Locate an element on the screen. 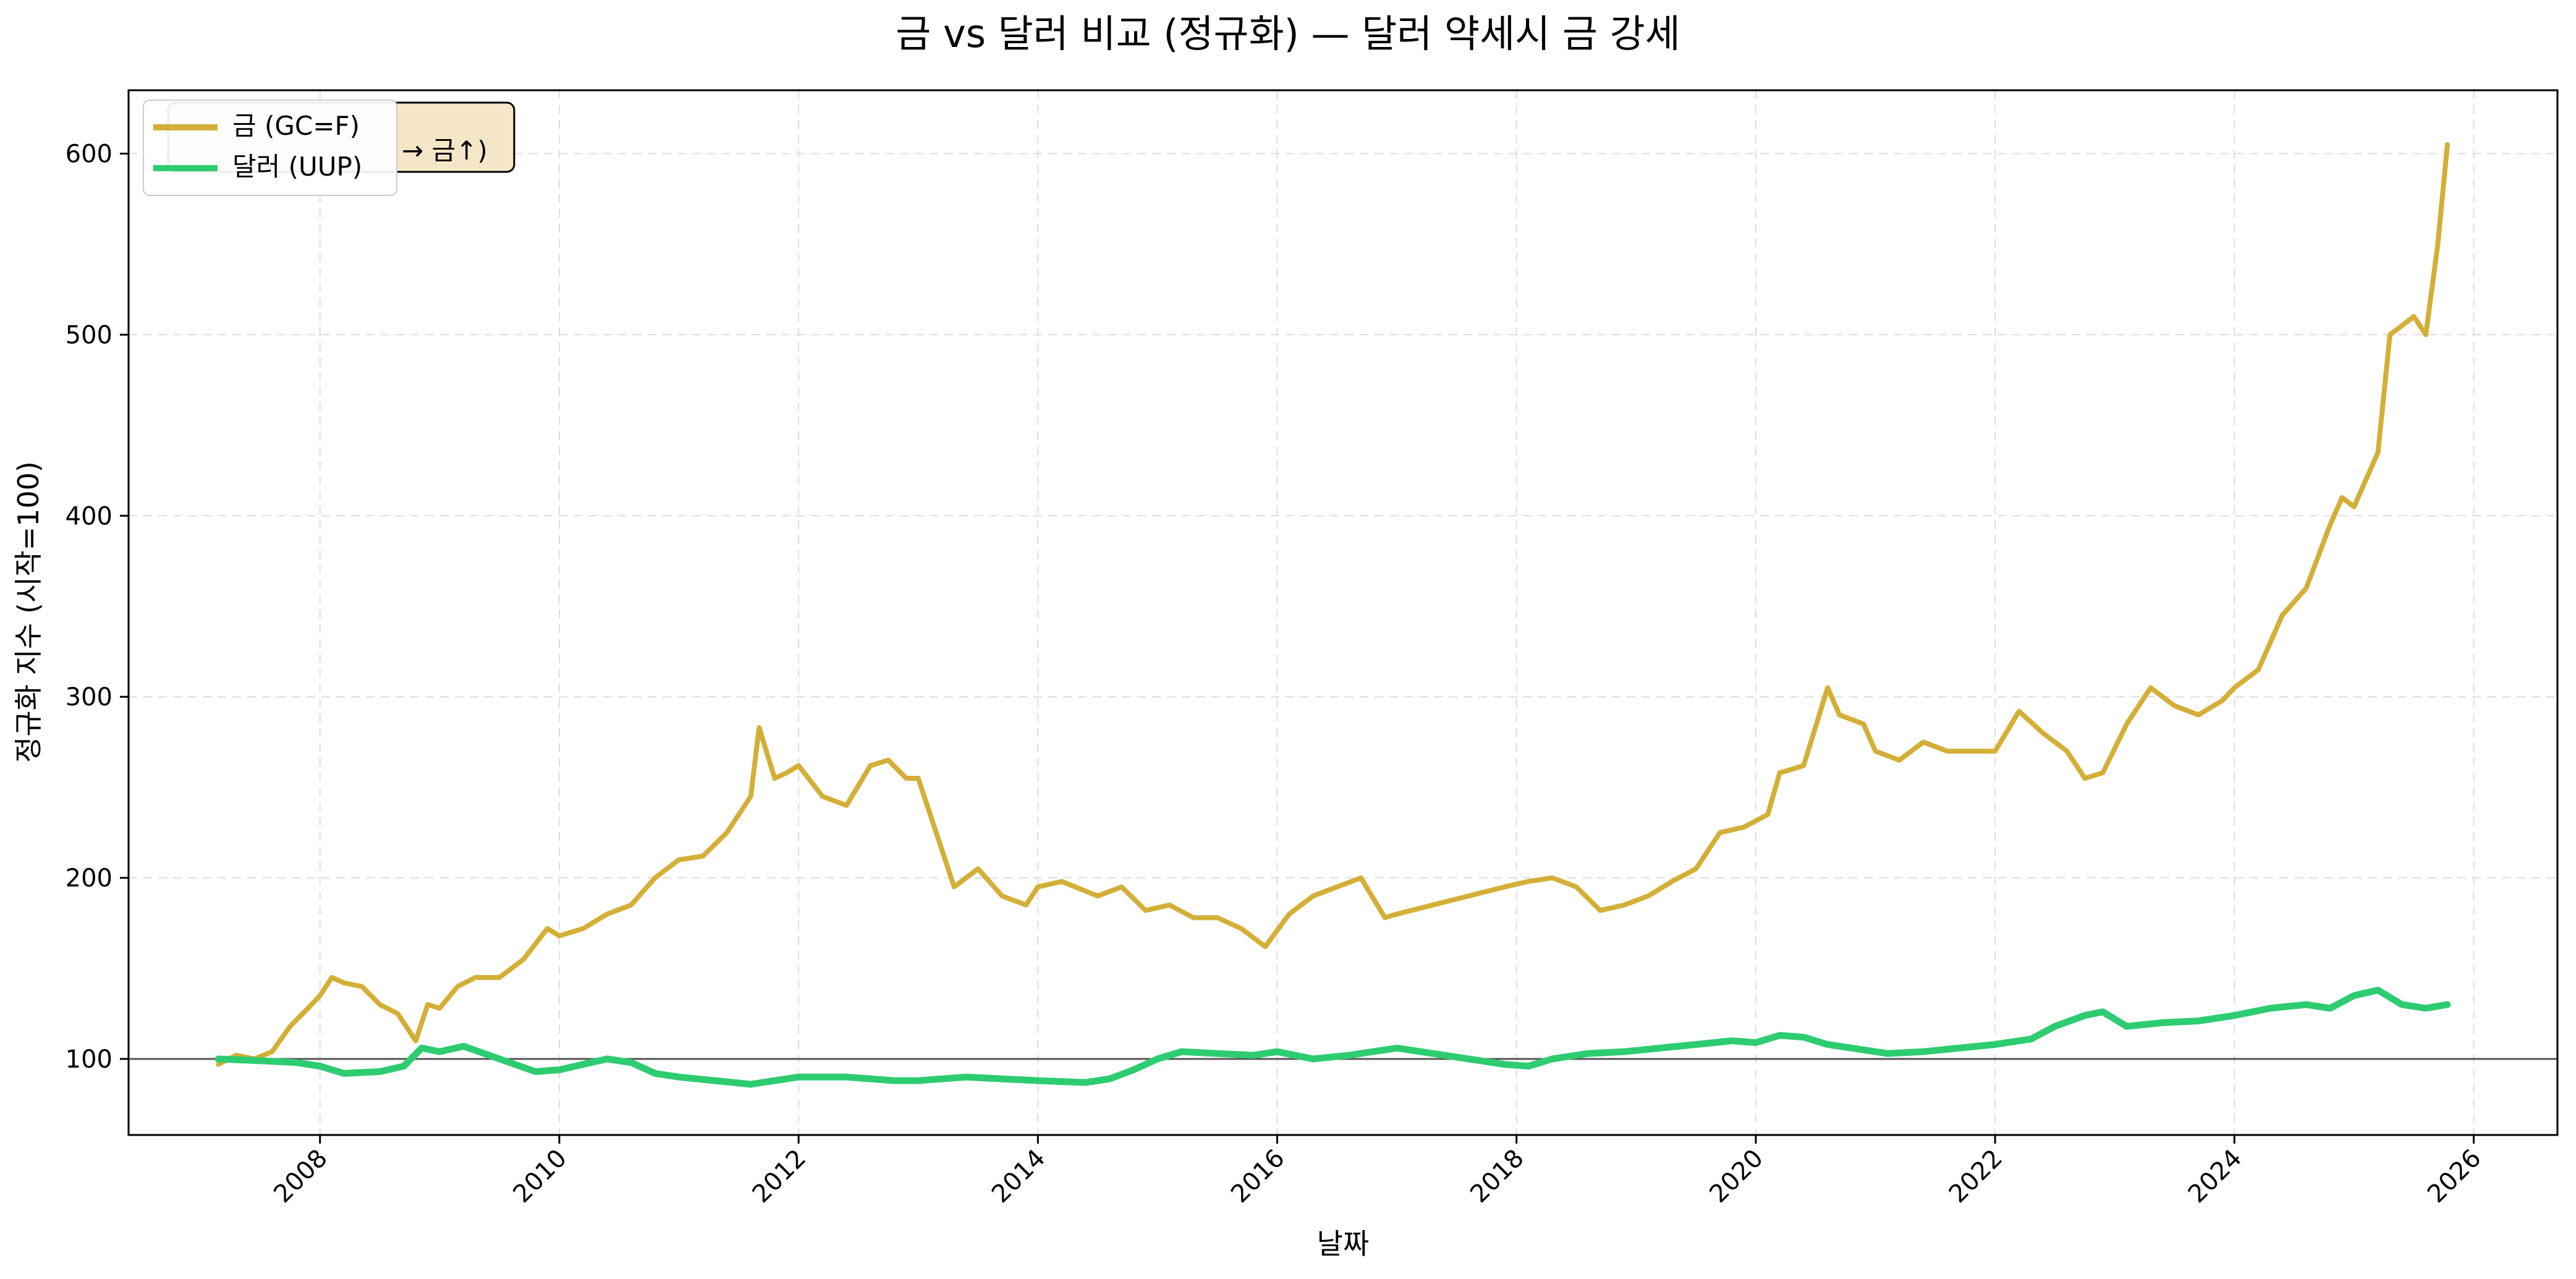 Image resolution: width=2576 pixels, height=1279 pixels. dollar-series-line is located at coordinates (1332, 1037).